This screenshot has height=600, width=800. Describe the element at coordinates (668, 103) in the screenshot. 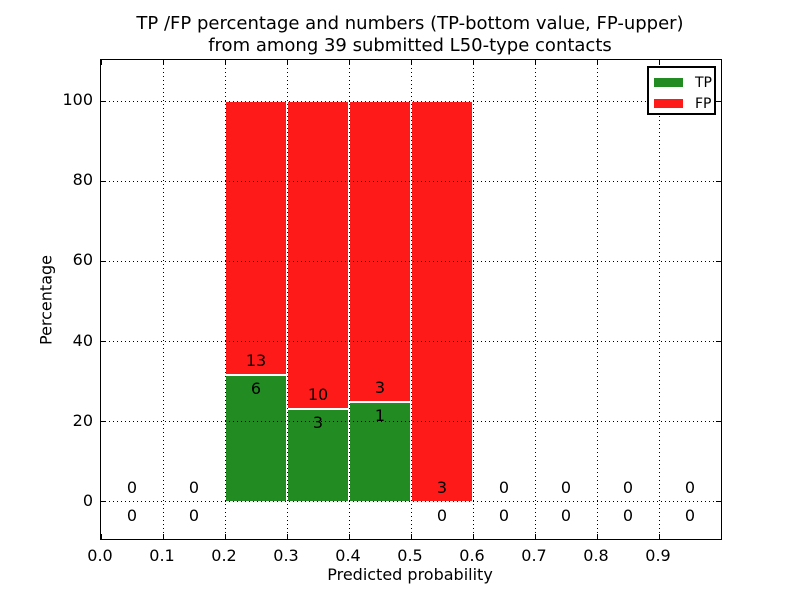

I see `fp-legend-swatch` at that location.